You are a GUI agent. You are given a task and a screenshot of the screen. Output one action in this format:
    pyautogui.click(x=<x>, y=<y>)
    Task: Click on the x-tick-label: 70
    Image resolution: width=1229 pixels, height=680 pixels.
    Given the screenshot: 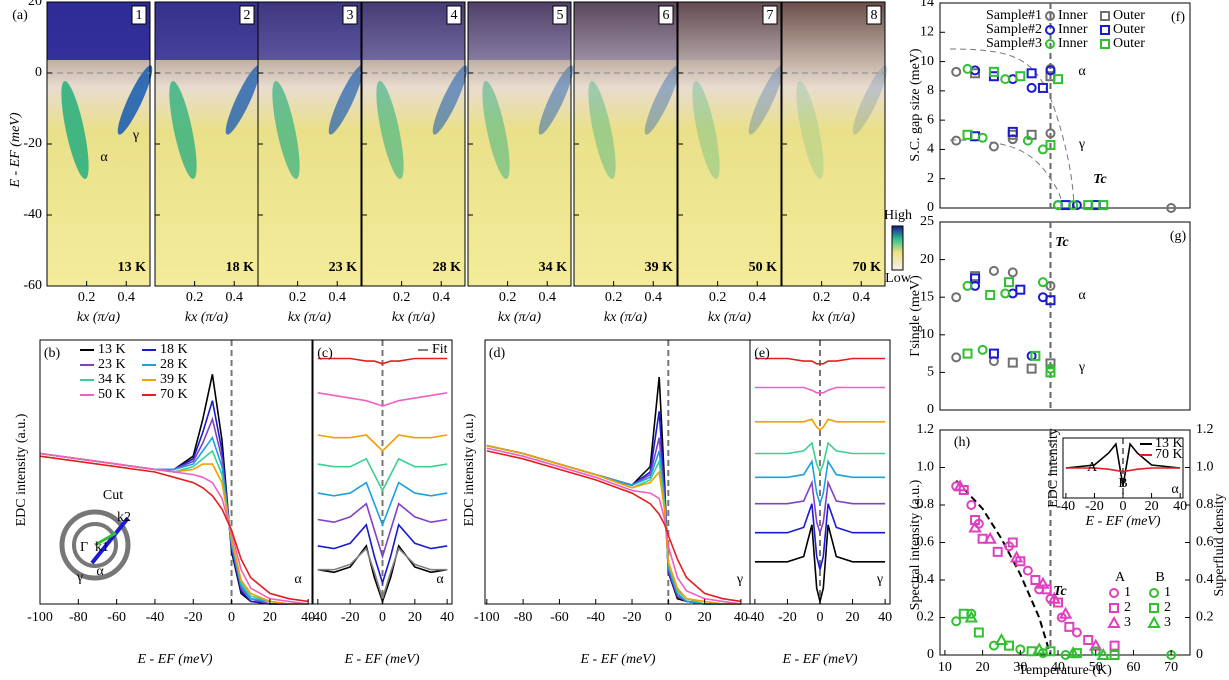 What is the action you would take?
    pyautogui.click(x=1171, y=667)
    